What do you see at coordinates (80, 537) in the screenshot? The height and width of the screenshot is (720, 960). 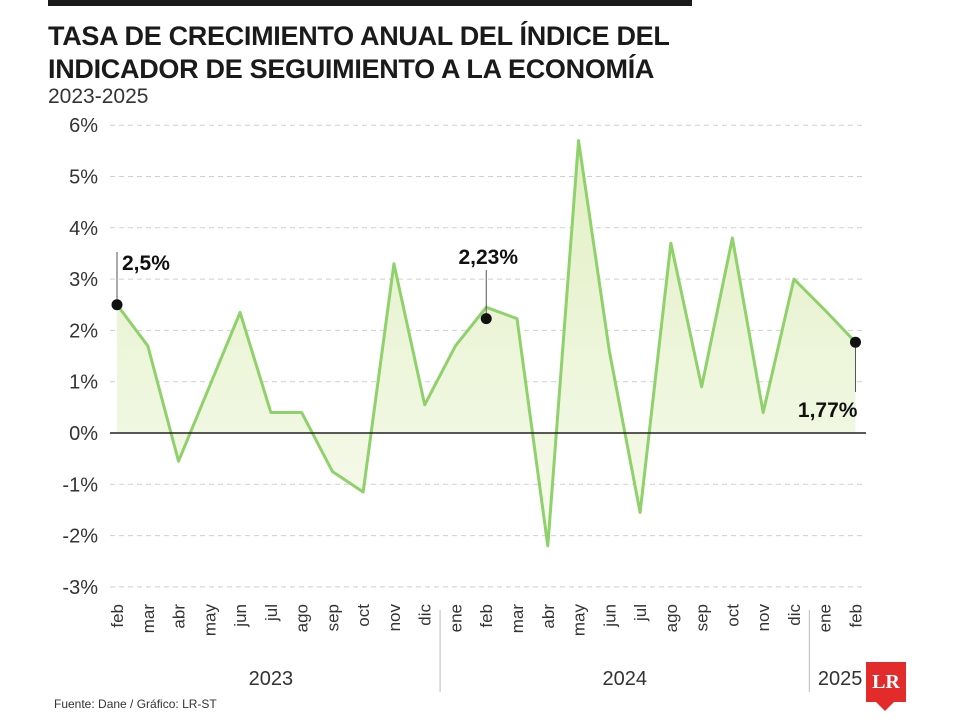 I see `y-tick-label: -2%` at bounding box center [80, 537].